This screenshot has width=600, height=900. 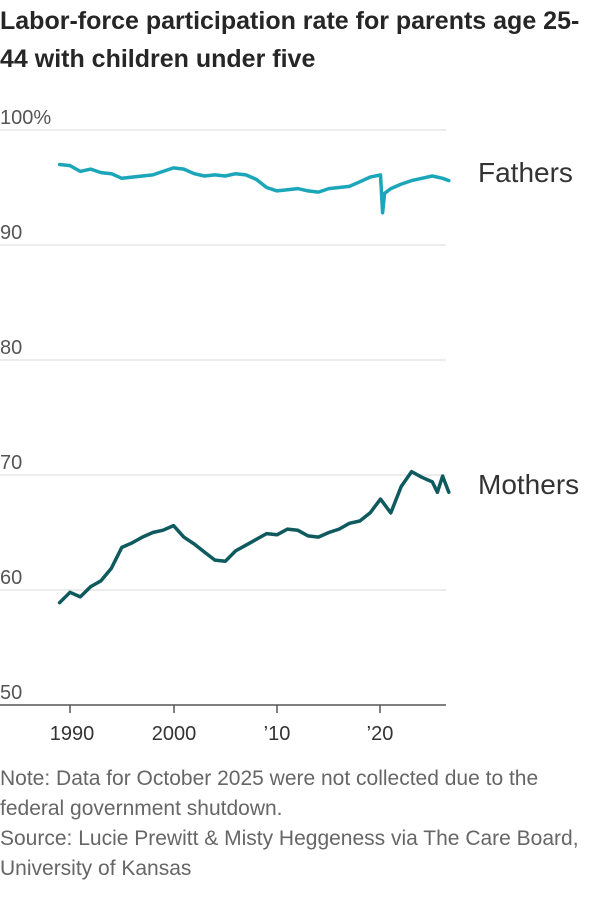 I want to click on x-axis-ticks: 1990 2000 ’10 ’20, so click(x=222, y=725).